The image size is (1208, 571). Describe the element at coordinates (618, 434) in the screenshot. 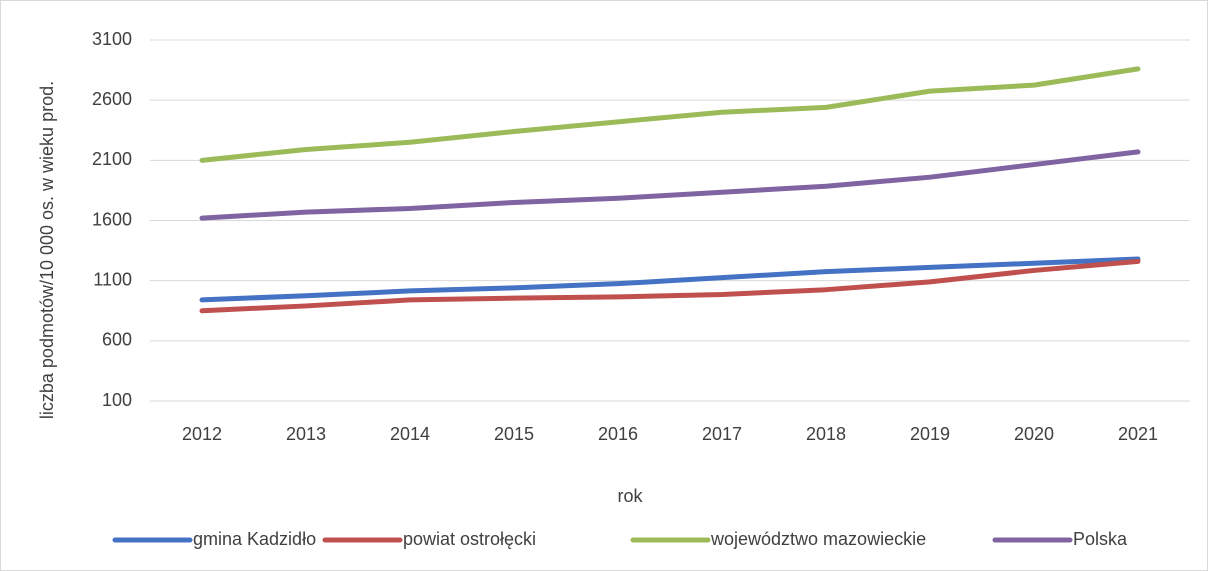

I see `x-tick-label: 2016` at that location.